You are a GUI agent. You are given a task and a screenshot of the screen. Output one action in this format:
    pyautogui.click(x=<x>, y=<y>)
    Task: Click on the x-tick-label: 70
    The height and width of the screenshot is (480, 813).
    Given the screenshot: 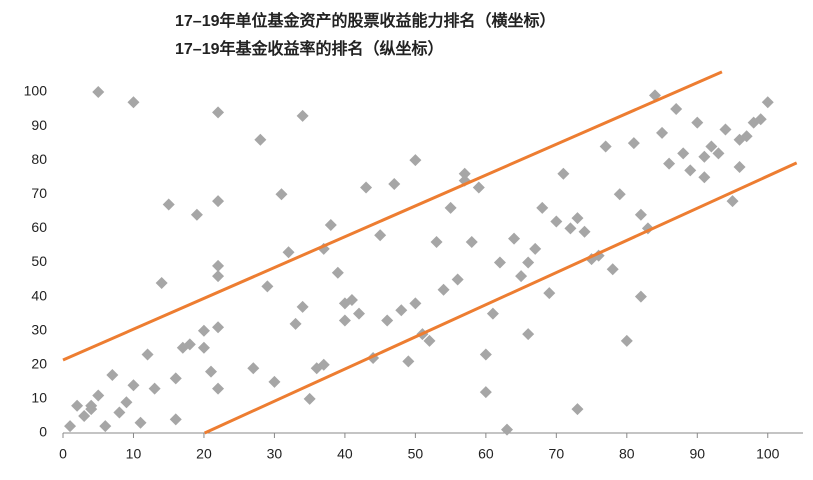 What is the action you would take?
    pyautogui.click(x=557, y=454)
    